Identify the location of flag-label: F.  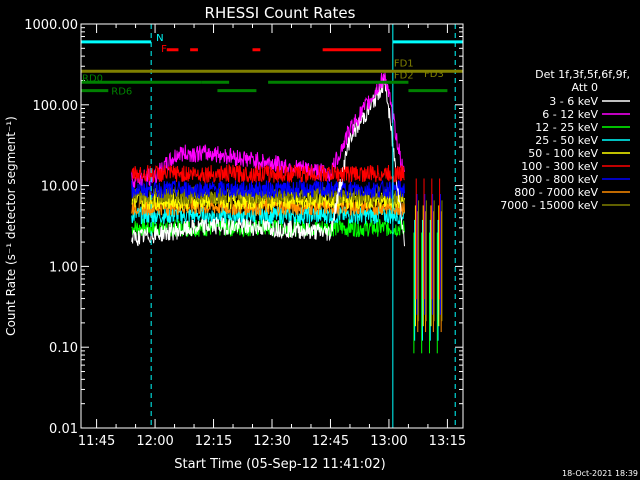
(164, 49).